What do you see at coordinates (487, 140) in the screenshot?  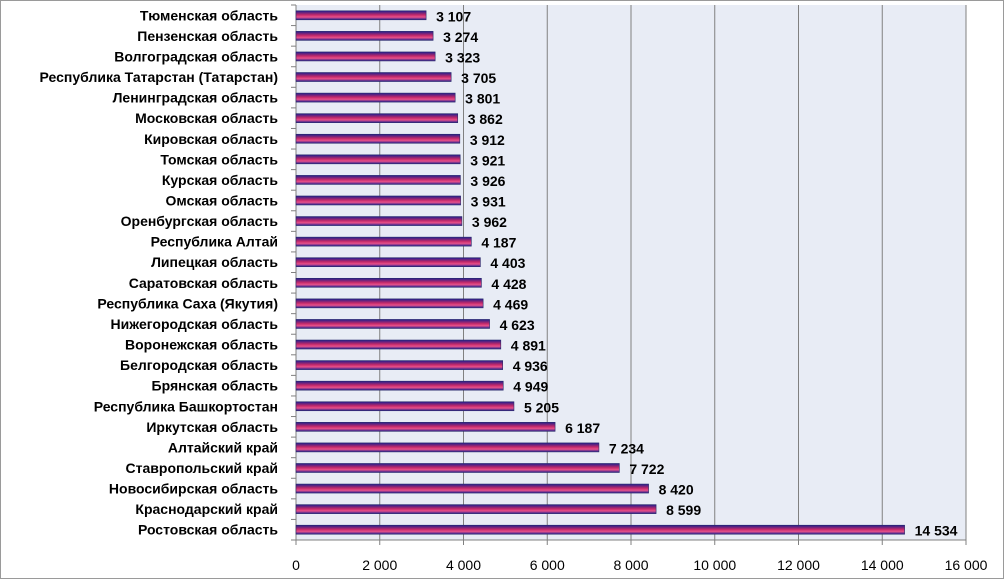 I see `value-label: 3 912` at bounding box center [487, 140].